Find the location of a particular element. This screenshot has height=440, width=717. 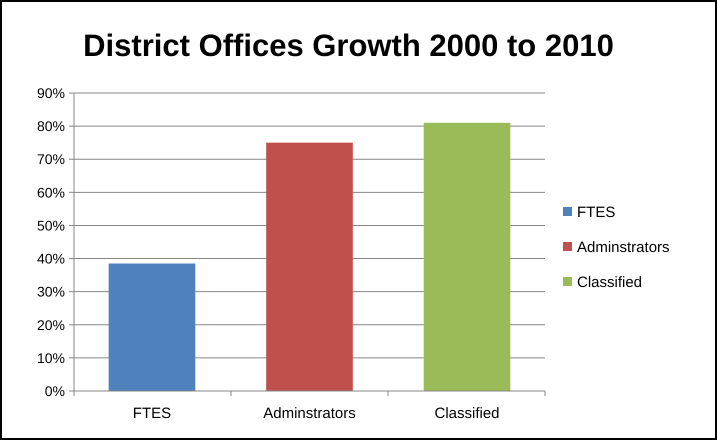

legend-label: Classified is located at coordinates (609, 282).